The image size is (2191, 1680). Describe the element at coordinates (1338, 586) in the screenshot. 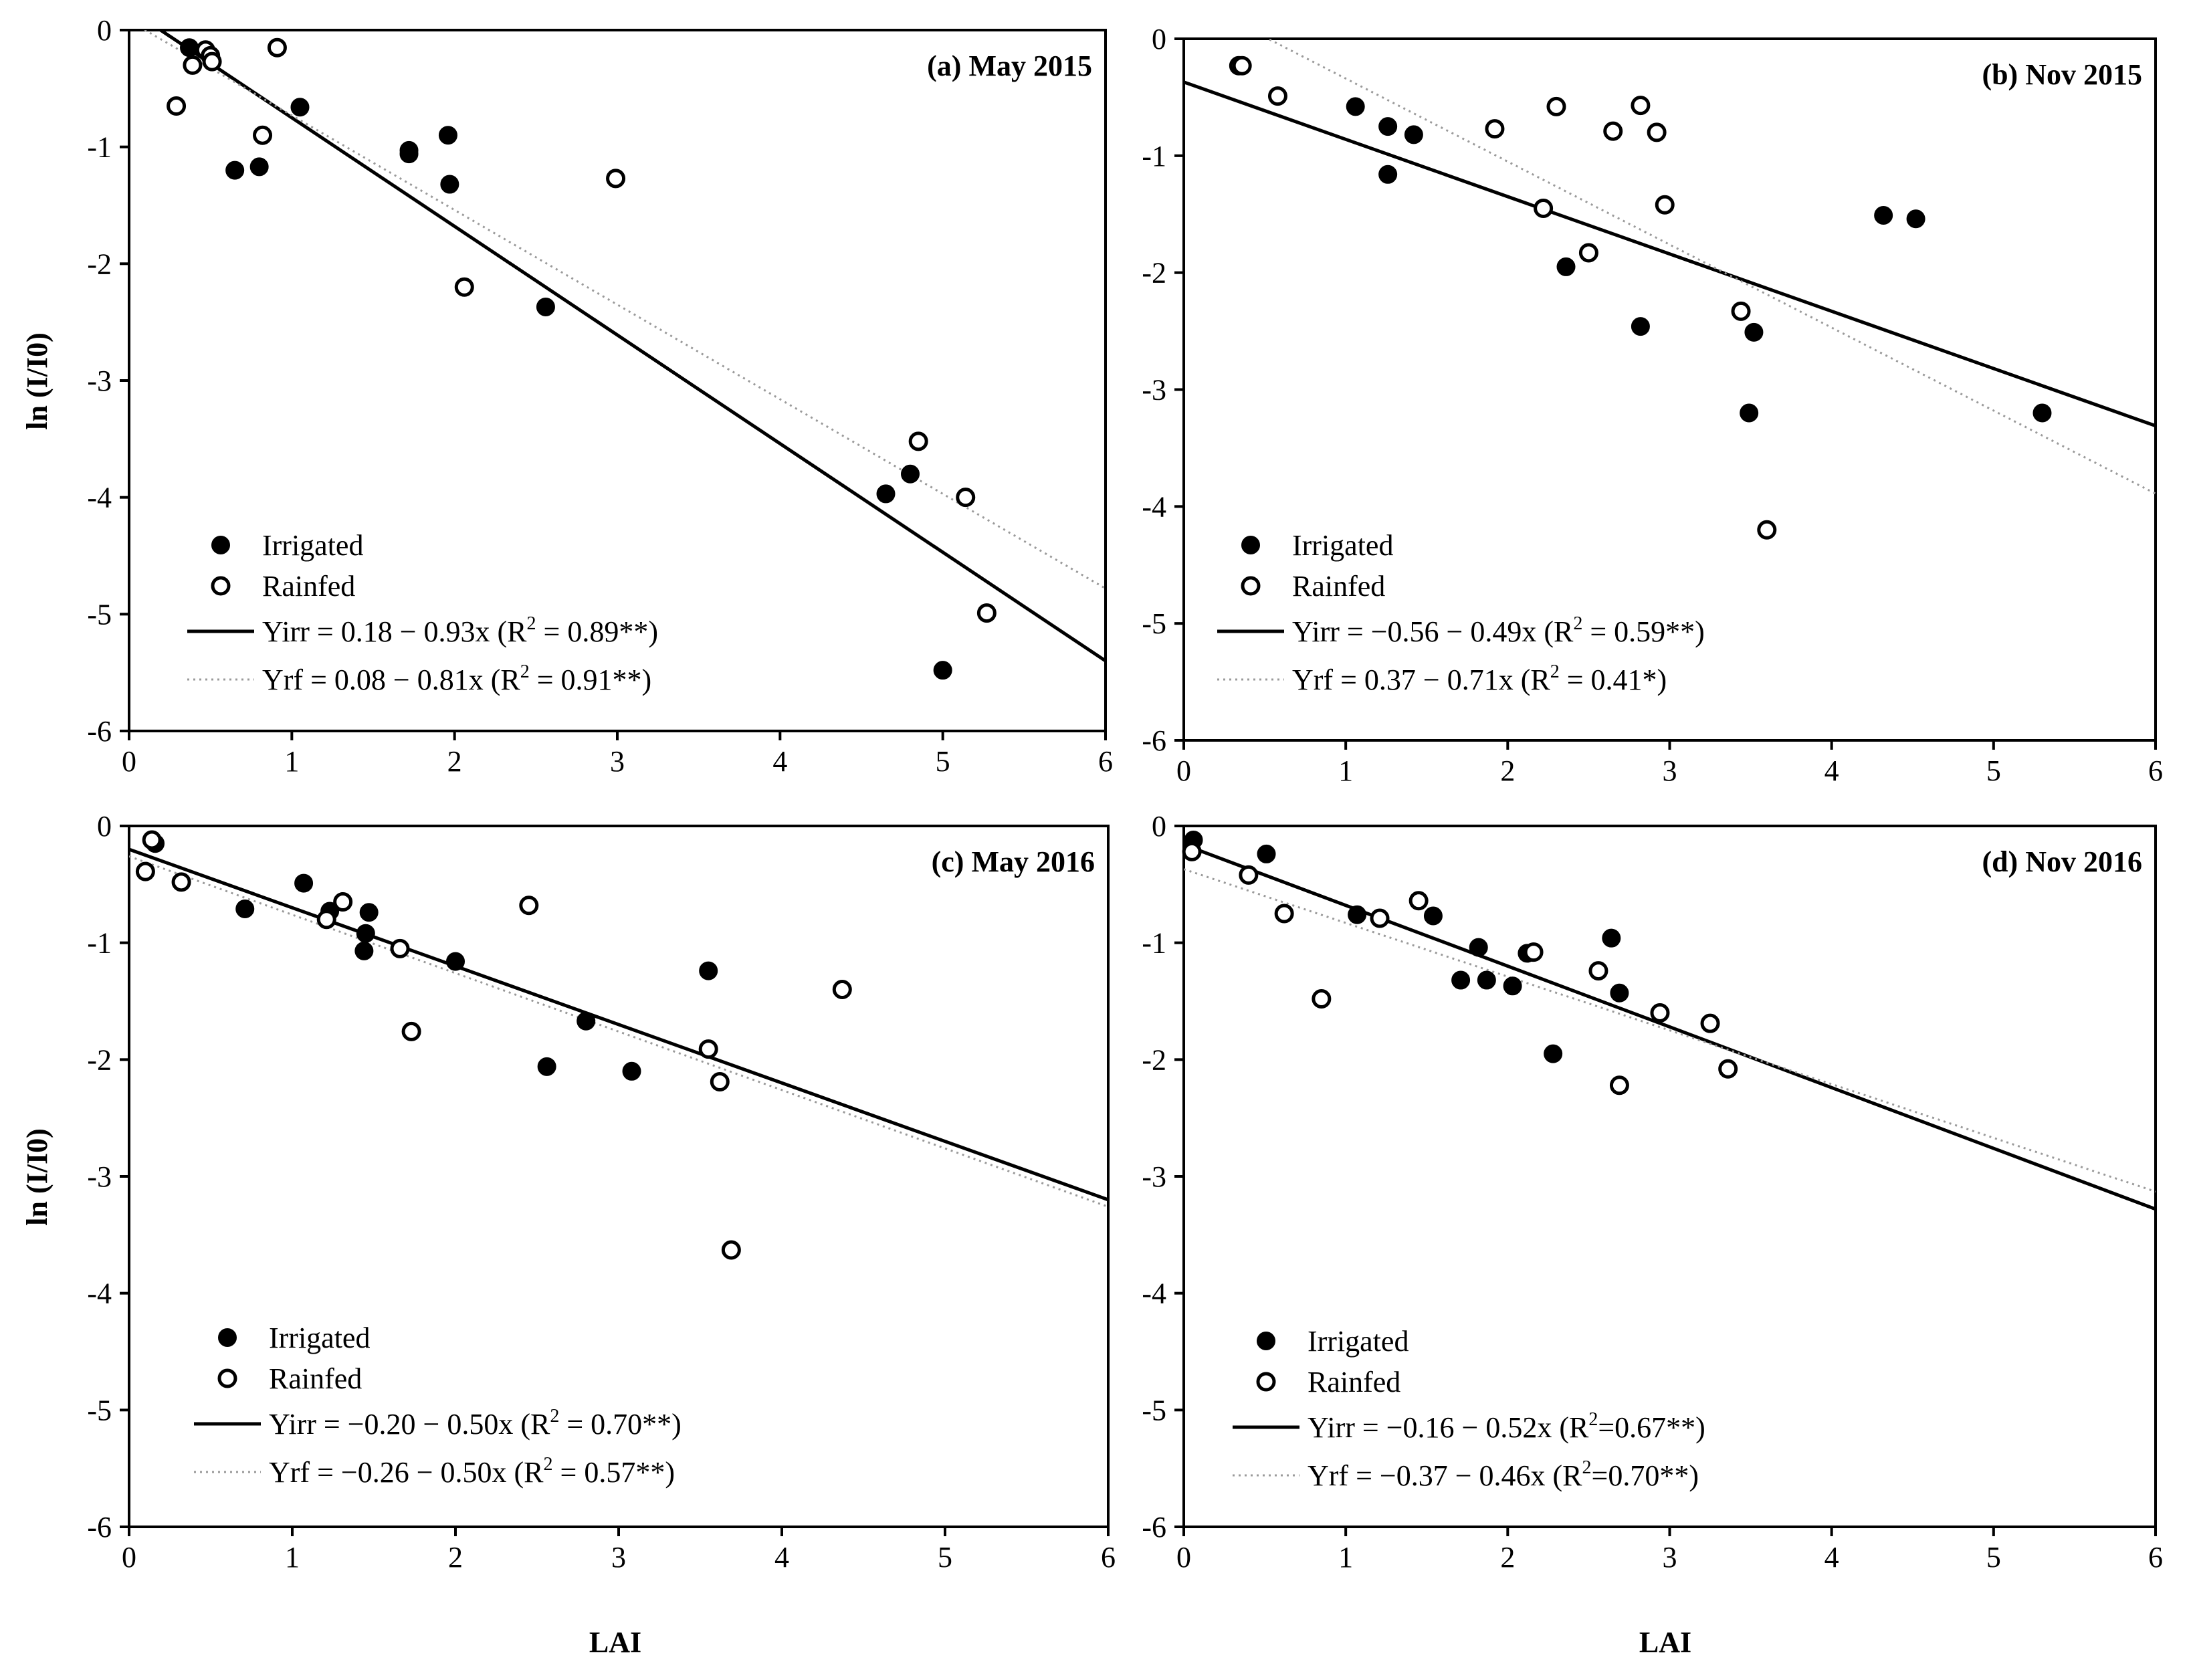

I see `legend-label-rainfed: Rainfed` at that location.